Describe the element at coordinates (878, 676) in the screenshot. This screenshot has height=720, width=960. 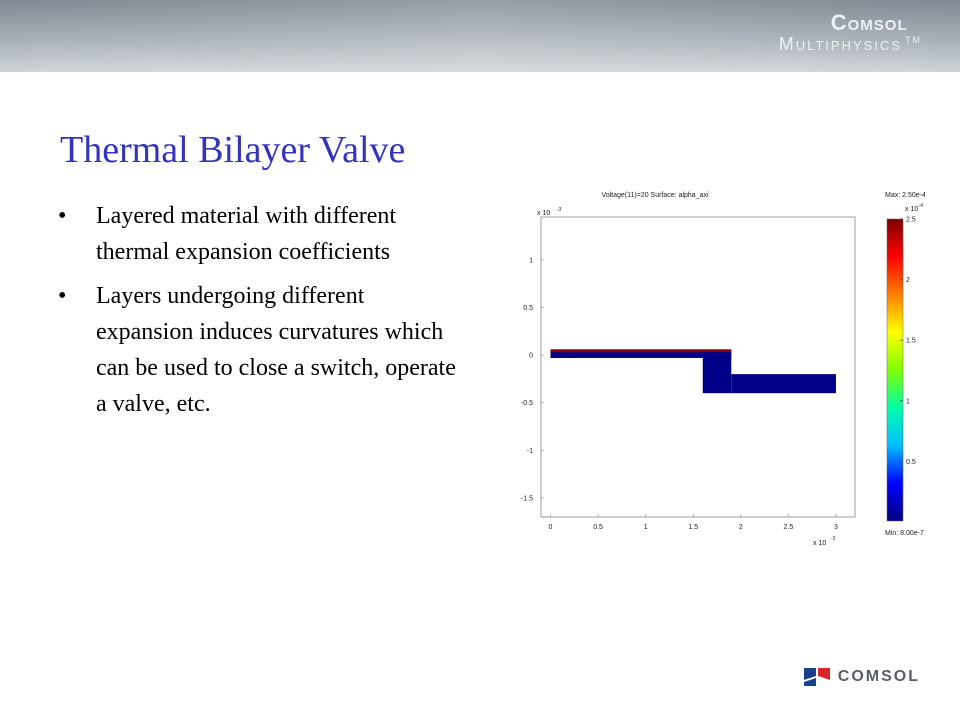
I see `footer-logo-text: COMSOL` at that location.